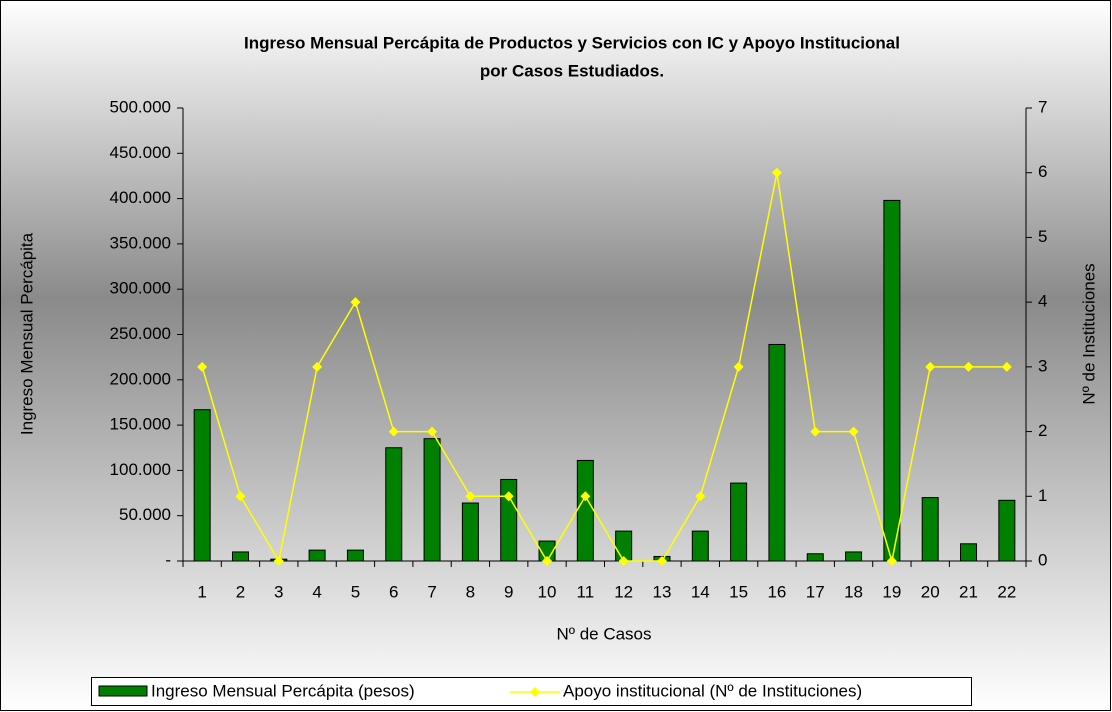 Image resolution: width=1112 pixels, height=712 pixels. I want to click on y-tick-label: 100.000, so click(140, 469).